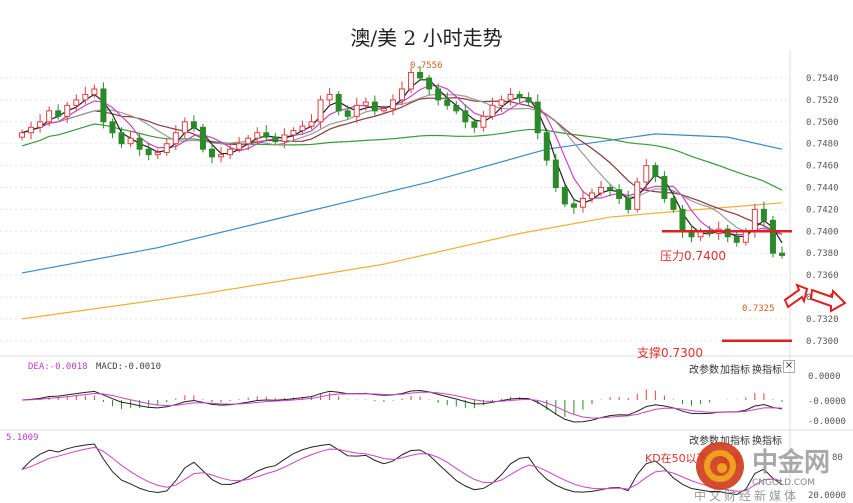 This screenshot has width=853, height=503. What do you see at coordinates (735, 441) in the screenshot?
I see `add-indicator-button-kd: 加指标` at bounding box center [735, 441].